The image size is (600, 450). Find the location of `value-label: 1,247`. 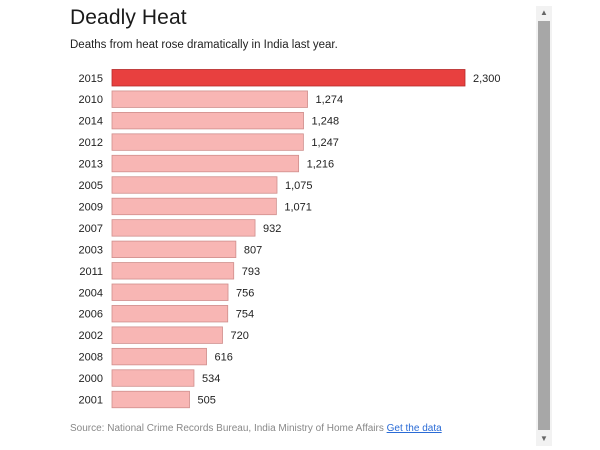

value-label: 1,247 is located at coordinates (325, 143).